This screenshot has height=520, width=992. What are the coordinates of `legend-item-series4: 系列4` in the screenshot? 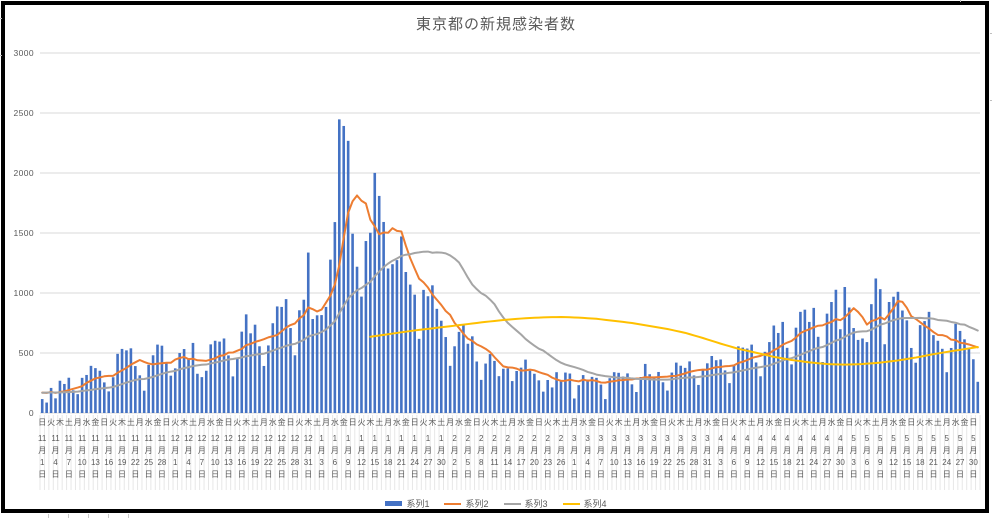 It's located at (584, 503).